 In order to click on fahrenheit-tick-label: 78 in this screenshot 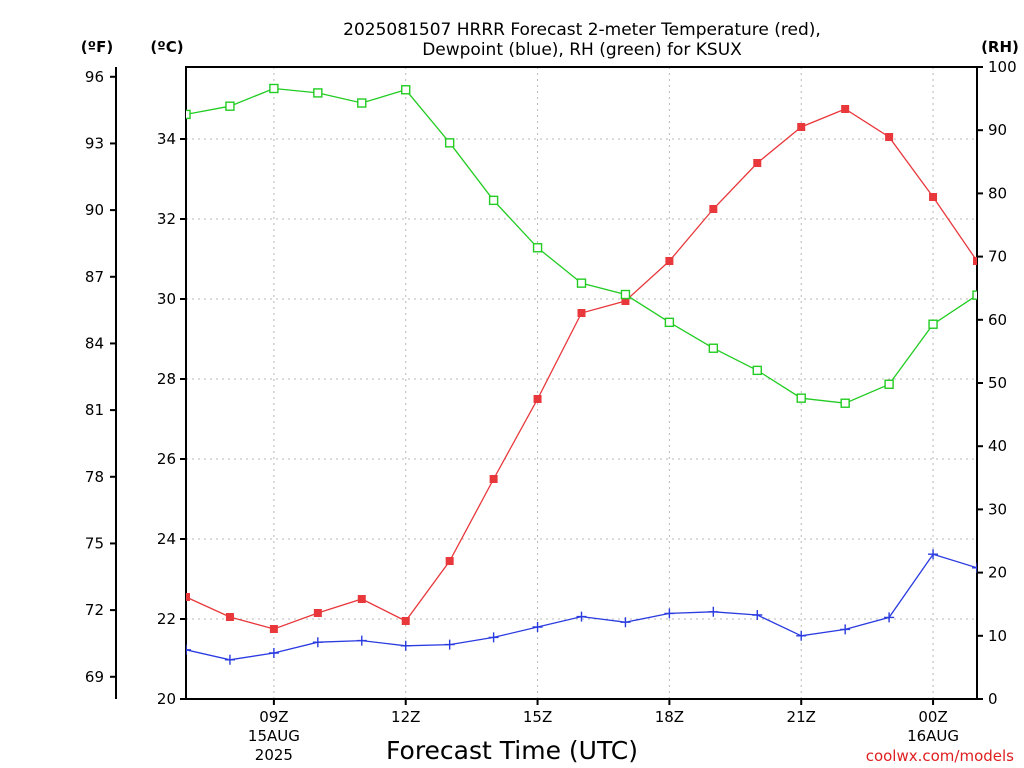, I will do `click(94, 477)`.